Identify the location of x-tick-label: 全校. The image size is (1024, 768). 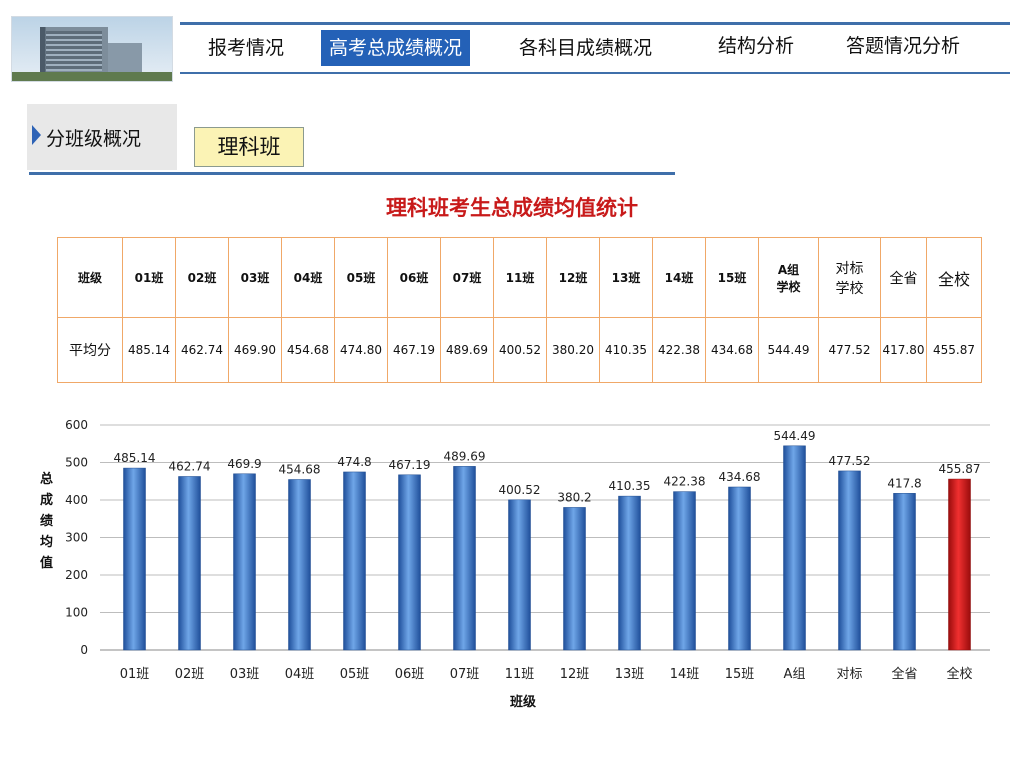
(959, 674).